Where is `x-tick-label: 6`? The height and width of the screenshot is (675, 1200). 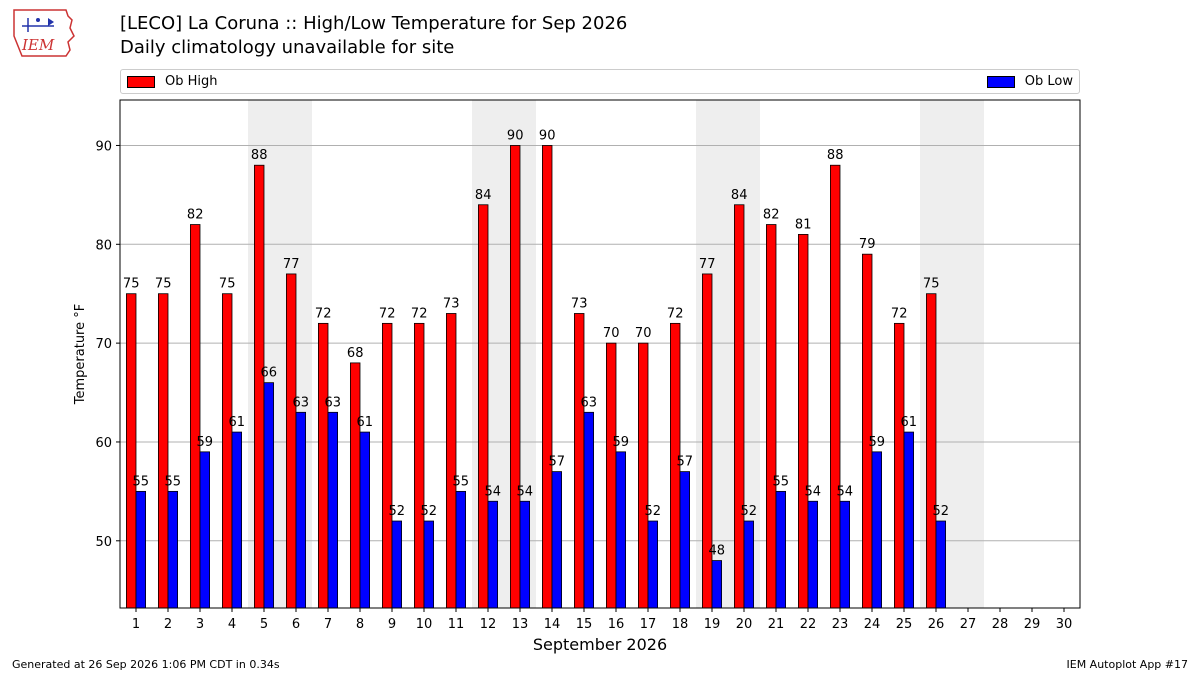 x-tick-label: 6 is located at coordinates (296, 624).